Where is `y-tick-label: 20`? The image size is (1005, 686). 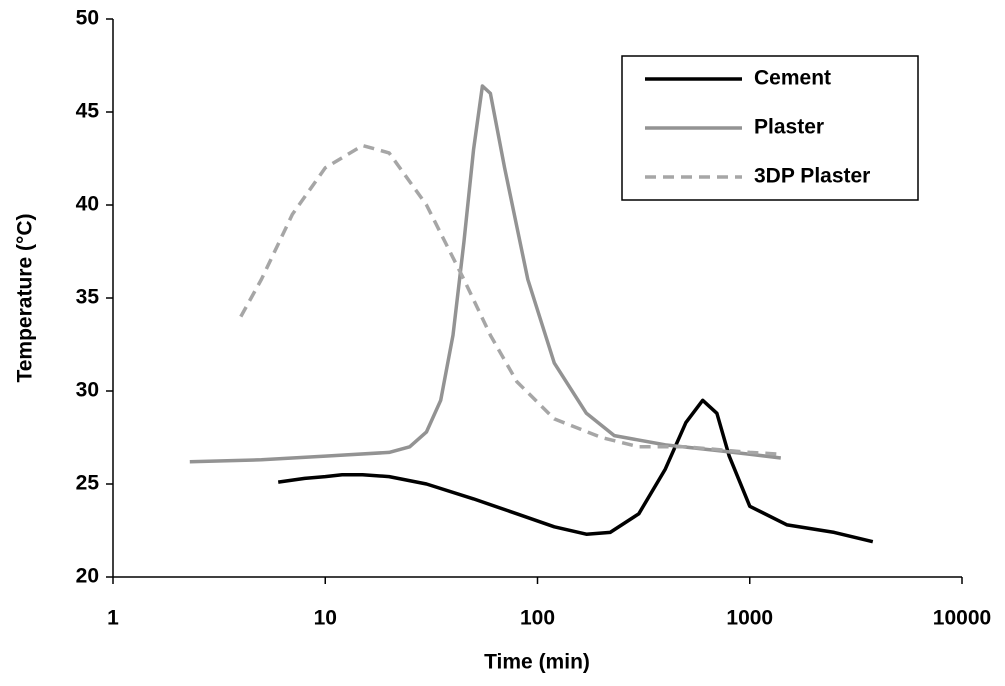
y-tick-label: 20 is located at coordinates (87, 576).